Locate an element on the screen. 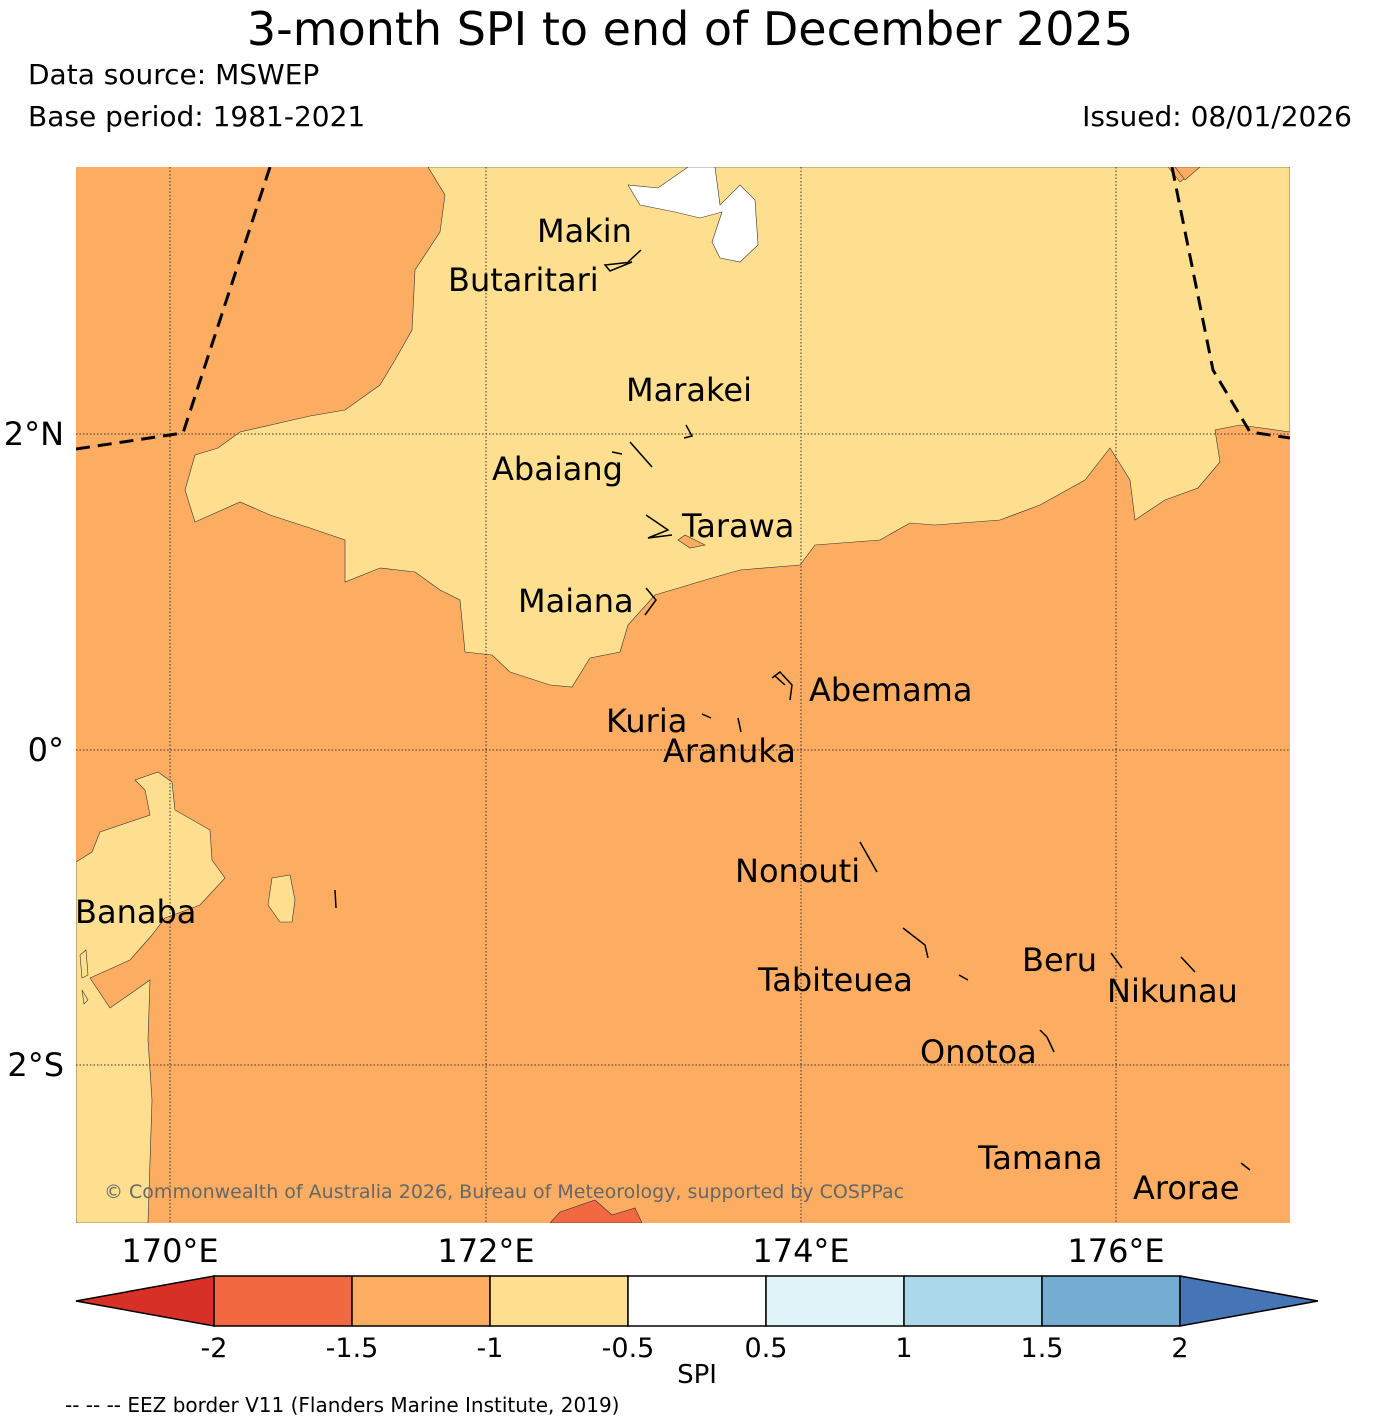 This screenshot has width=1380, height=1426. label-butaritari: Butaritari is located at coordinates (523, 280).